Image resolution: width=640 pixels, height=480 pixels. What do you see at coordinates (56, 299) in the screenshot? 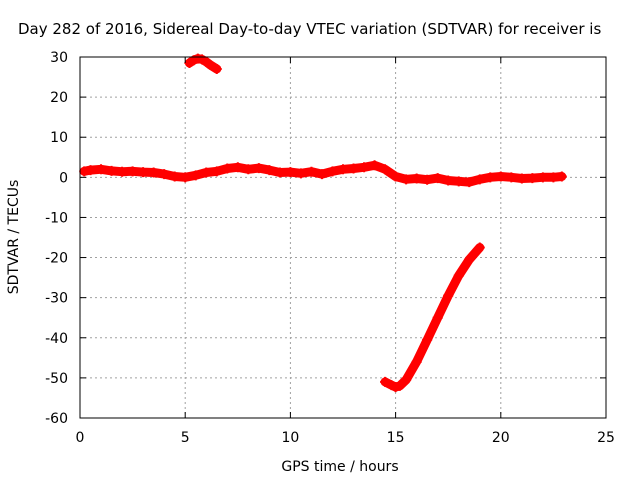
I see `y-tick-label: -30` at bounding box center [56, 299].